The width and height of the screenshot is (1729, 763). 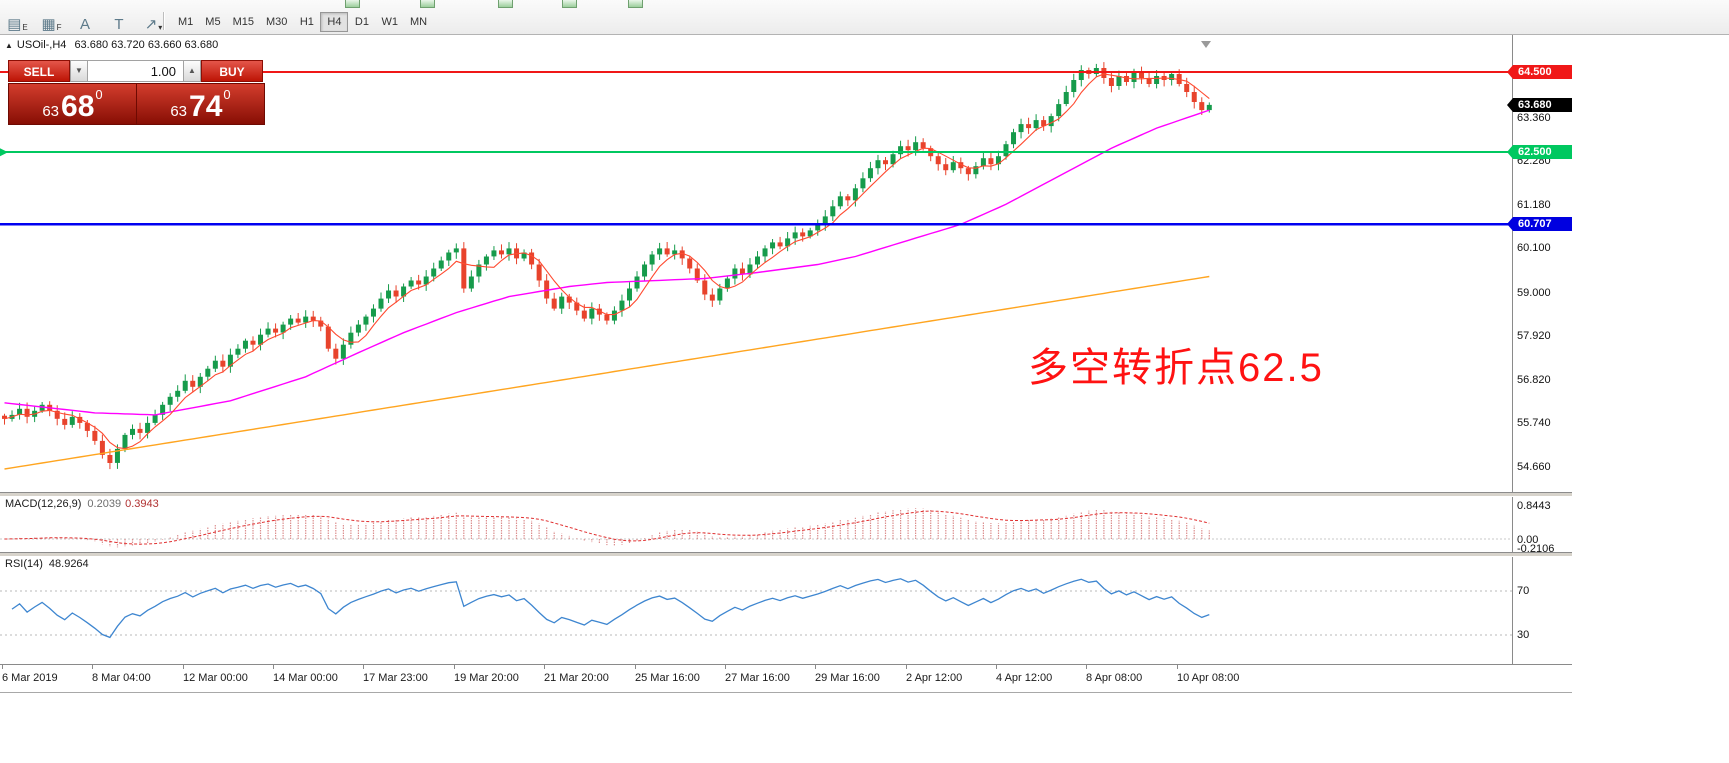 I want to click on textbox-t-icon: T, so click(x=119, y=20).